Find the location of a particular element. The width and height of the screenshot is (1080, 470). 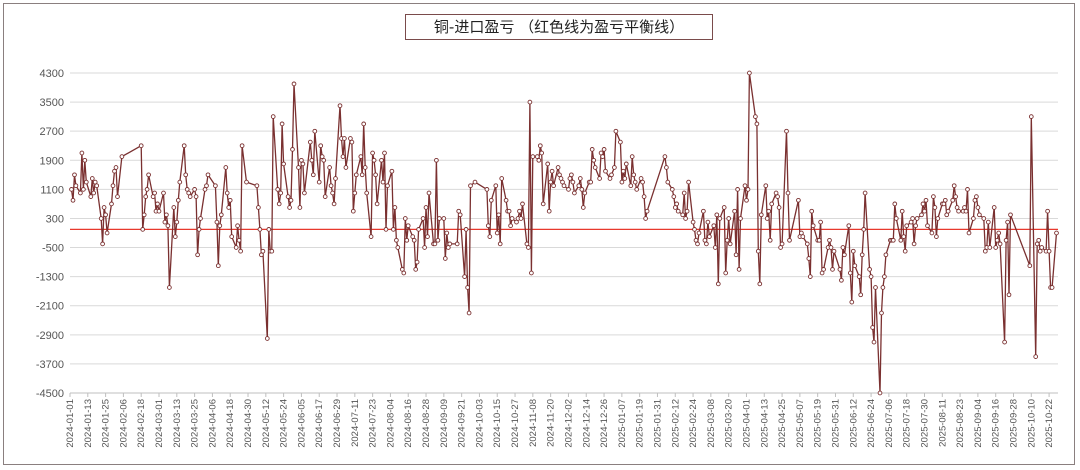

x-tick-label: 2025-07-18 is located at coordinates (907, 423).